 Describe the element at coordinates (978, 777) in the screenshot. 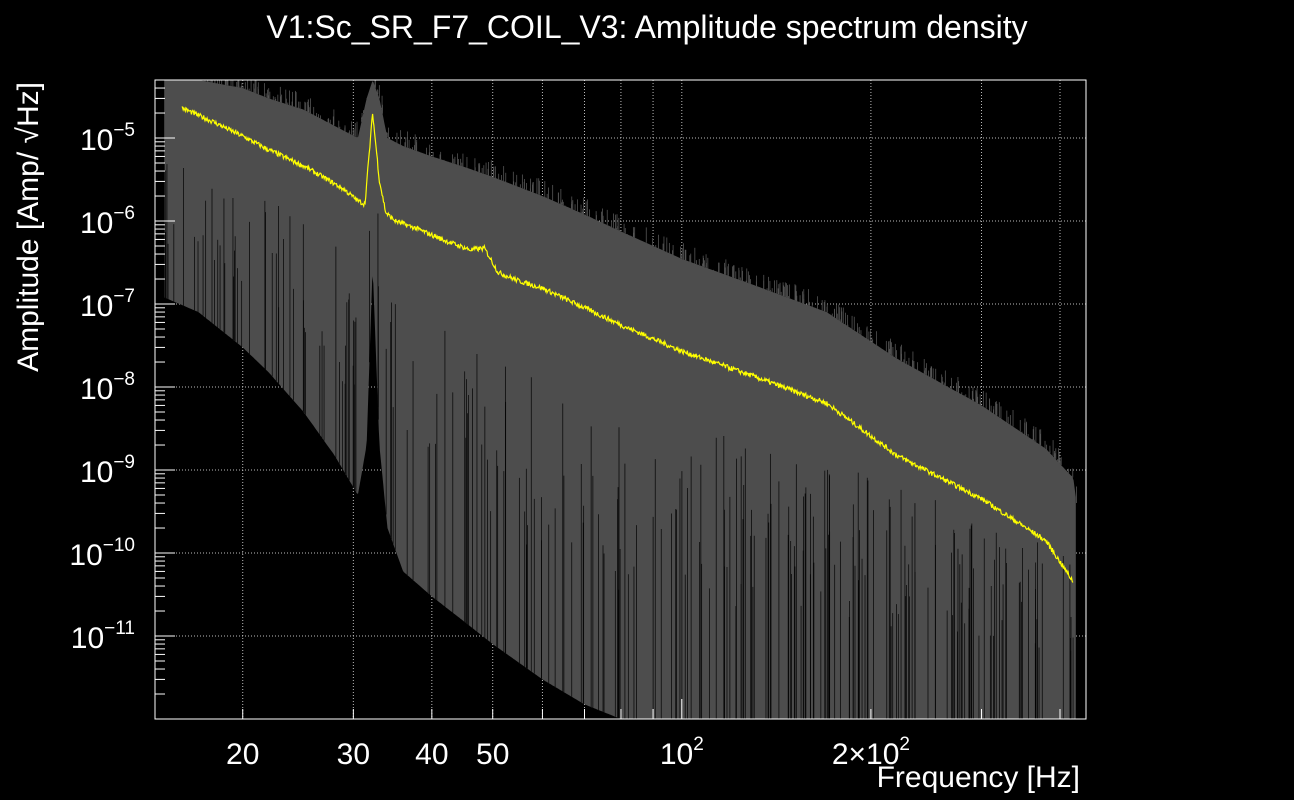

I see `x-axis-label: Frequency [Hz]` at that location.